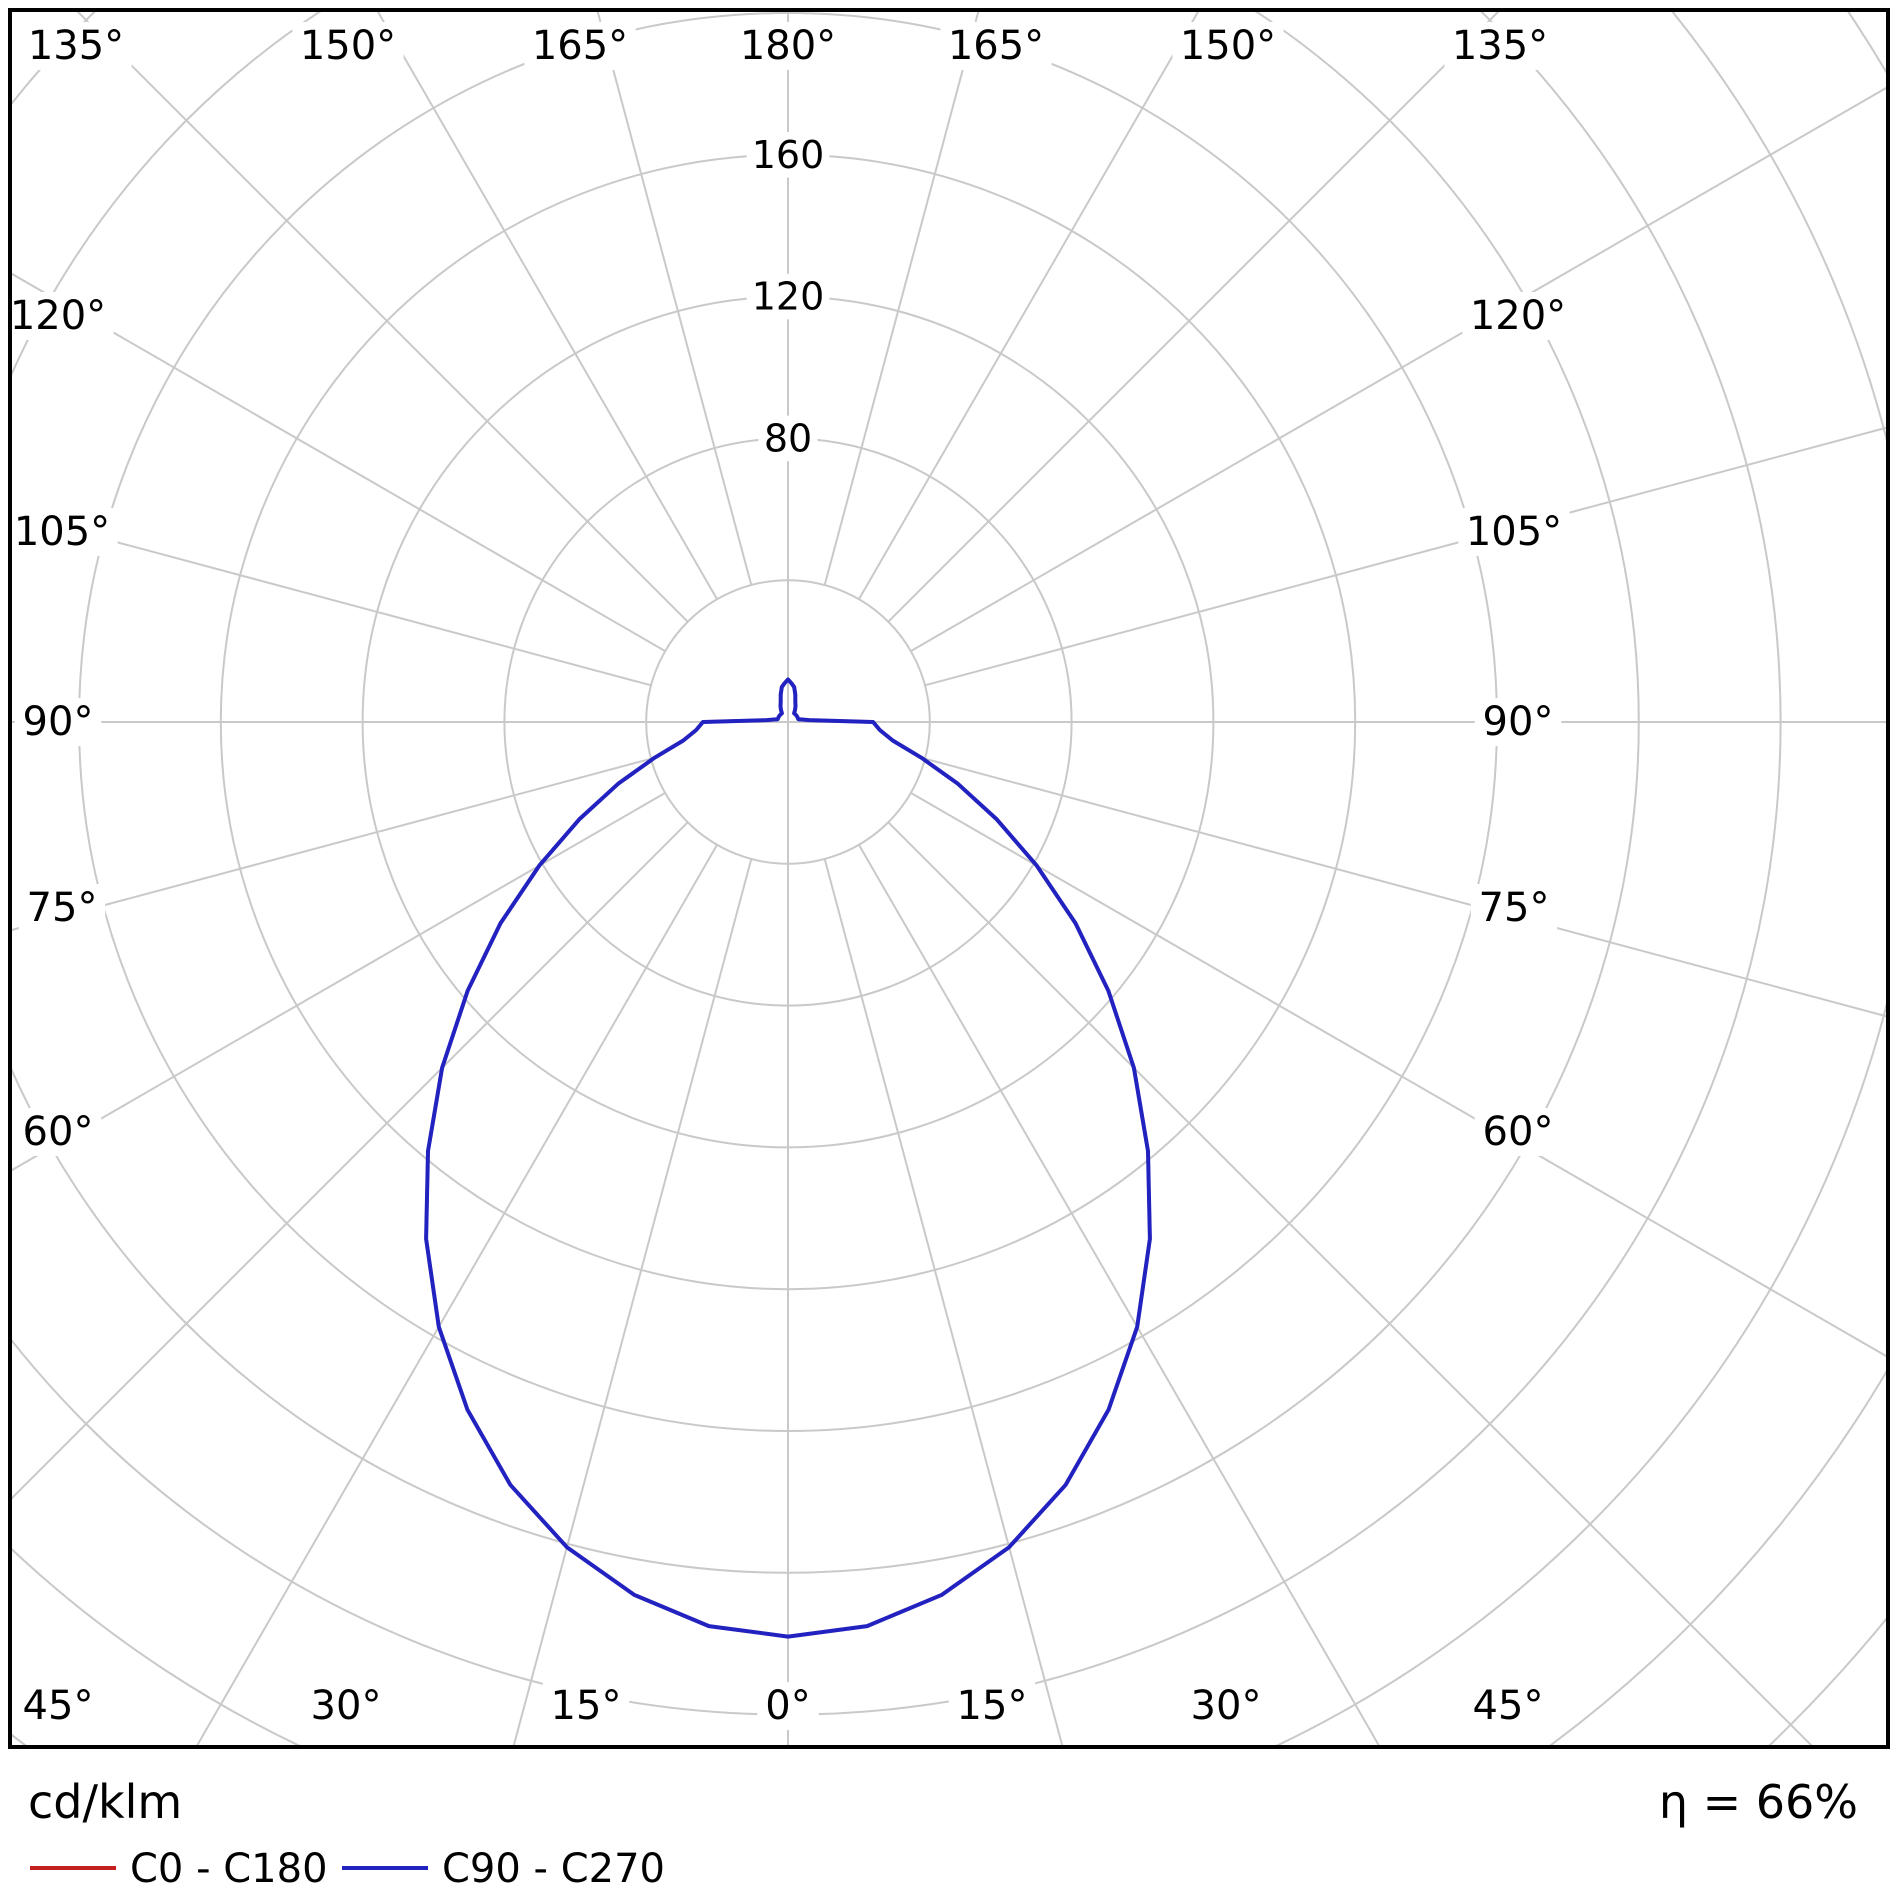 This screenshot has width=1900, height=1900. I want to click on legend: cd/klm η = 66% C0 - C180 C90 - C270, so click(943, 1833).